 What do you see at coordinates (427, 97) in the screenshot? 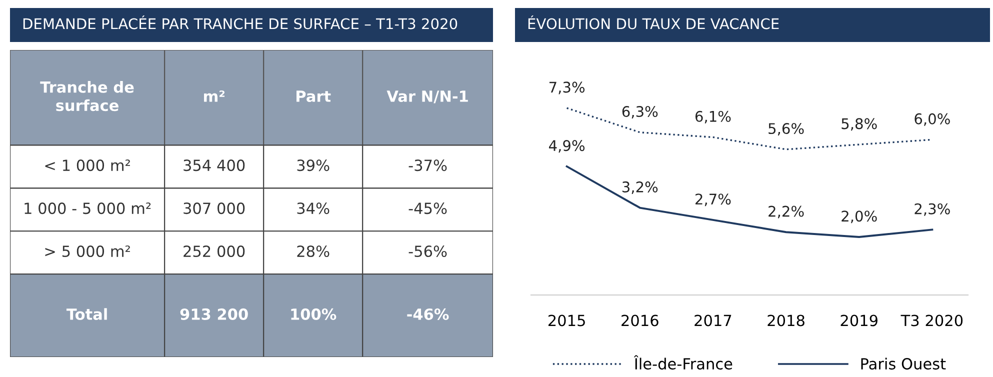
I see `category-label: Var N/N-1` at bounding box center [427, 97].